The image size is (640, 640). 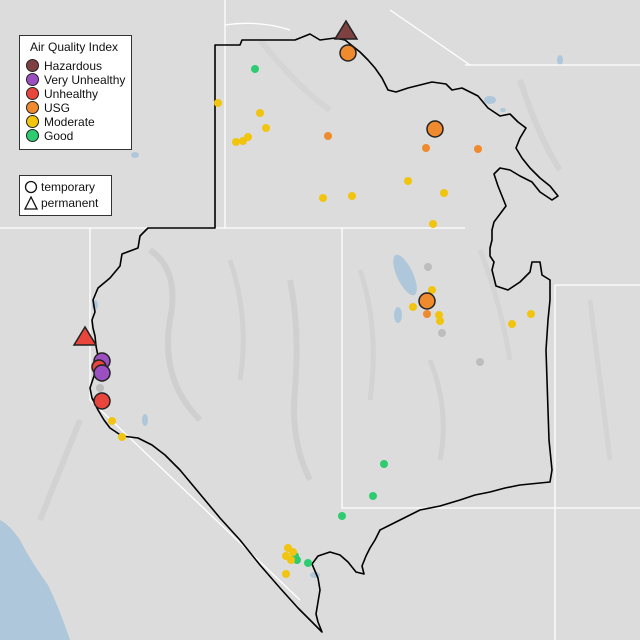 I want to click on permanent-monitor-hazardous, so click(x=346, y=29).